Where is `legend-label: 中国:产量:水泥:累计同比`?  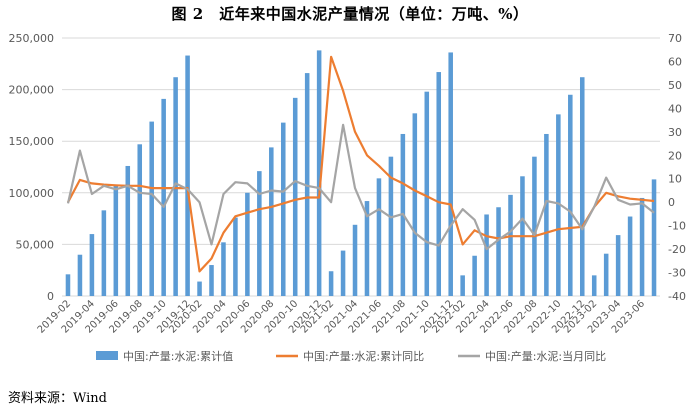
legend-label: 中国:产量:水泥:累计同比 is located at coordinates (363, 356).